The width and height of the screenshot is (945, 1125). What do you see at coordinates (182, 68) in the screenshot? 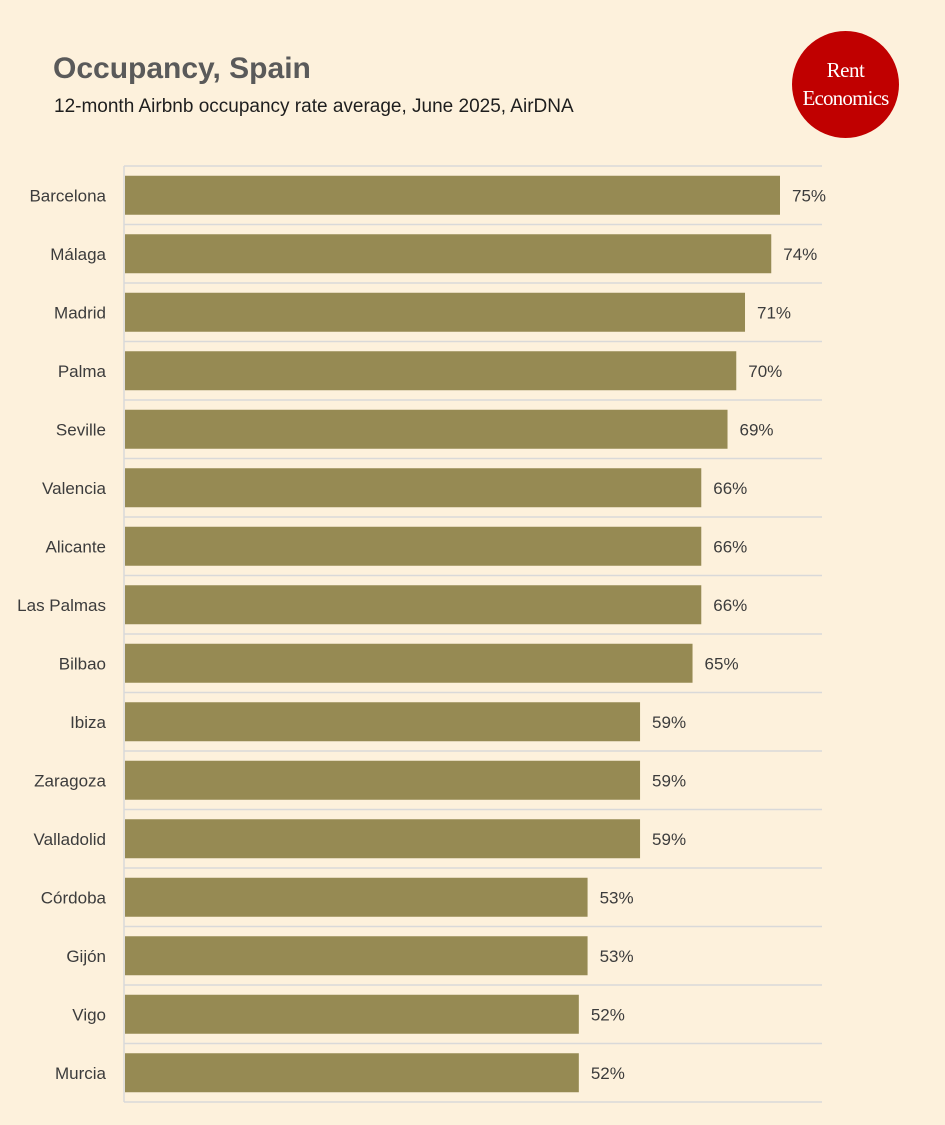
I see `chart-title: Occupancy, Spain` at bounding box center [182, 68].